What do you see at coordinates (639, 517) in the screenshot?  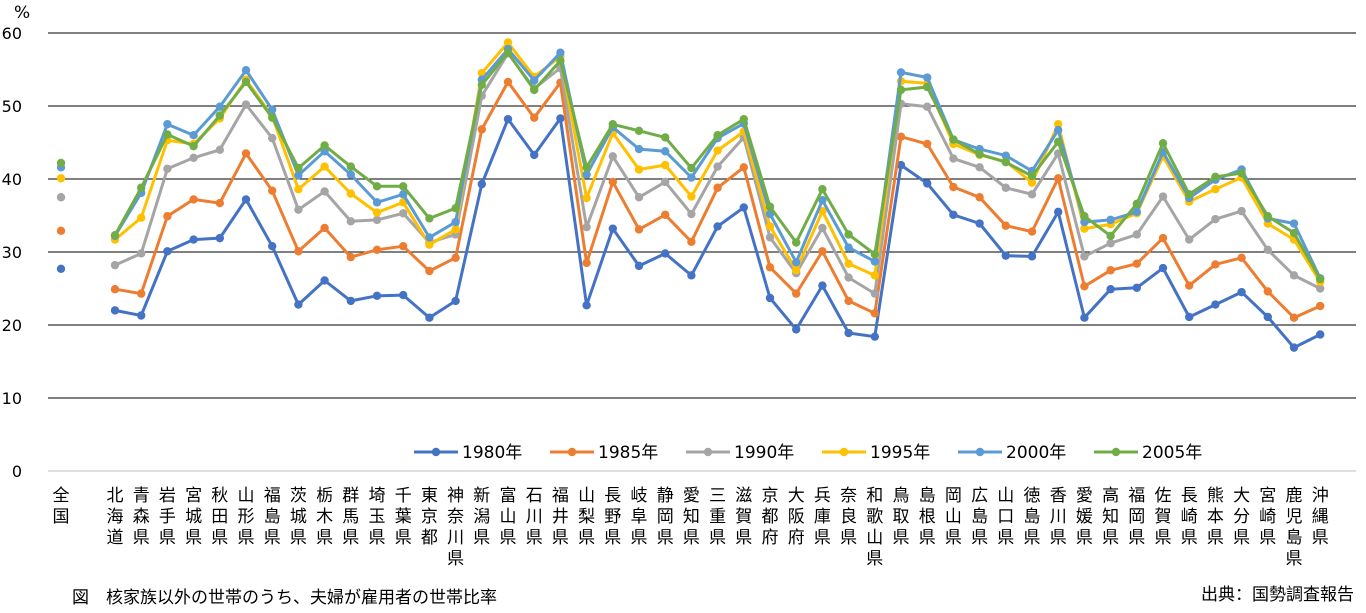 I see `x-category-label-char: 阜` at bounding box center [639, 517].